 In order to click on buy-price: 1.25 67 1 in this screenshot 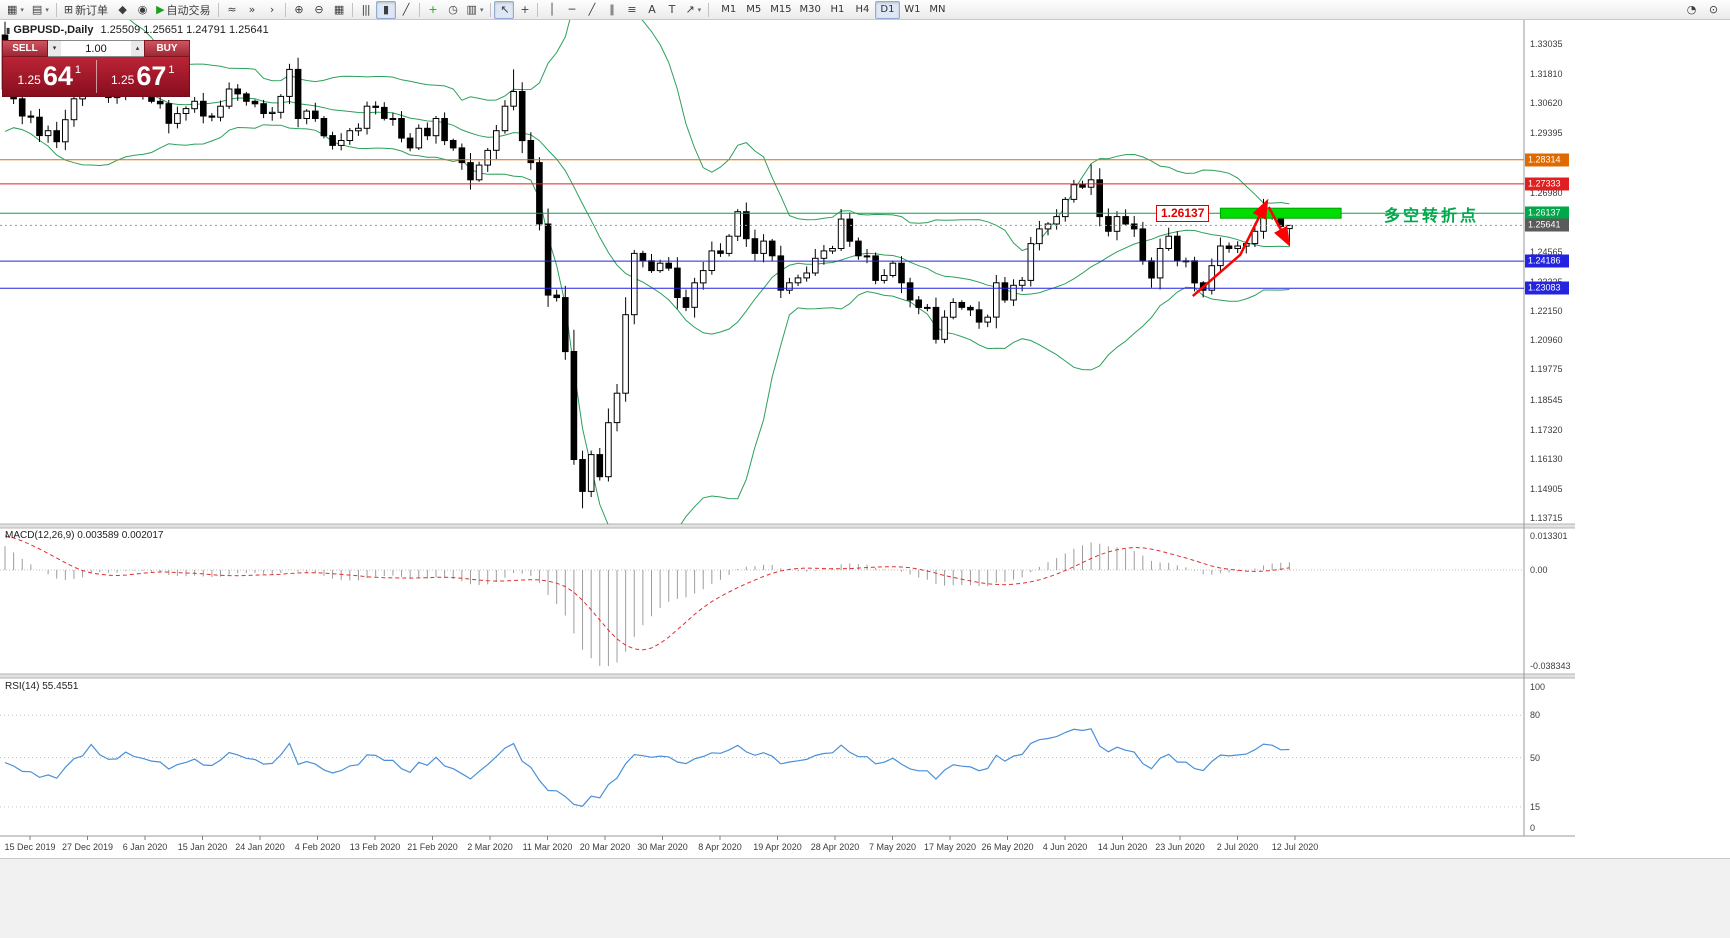, I will do `click(142, 76)`.